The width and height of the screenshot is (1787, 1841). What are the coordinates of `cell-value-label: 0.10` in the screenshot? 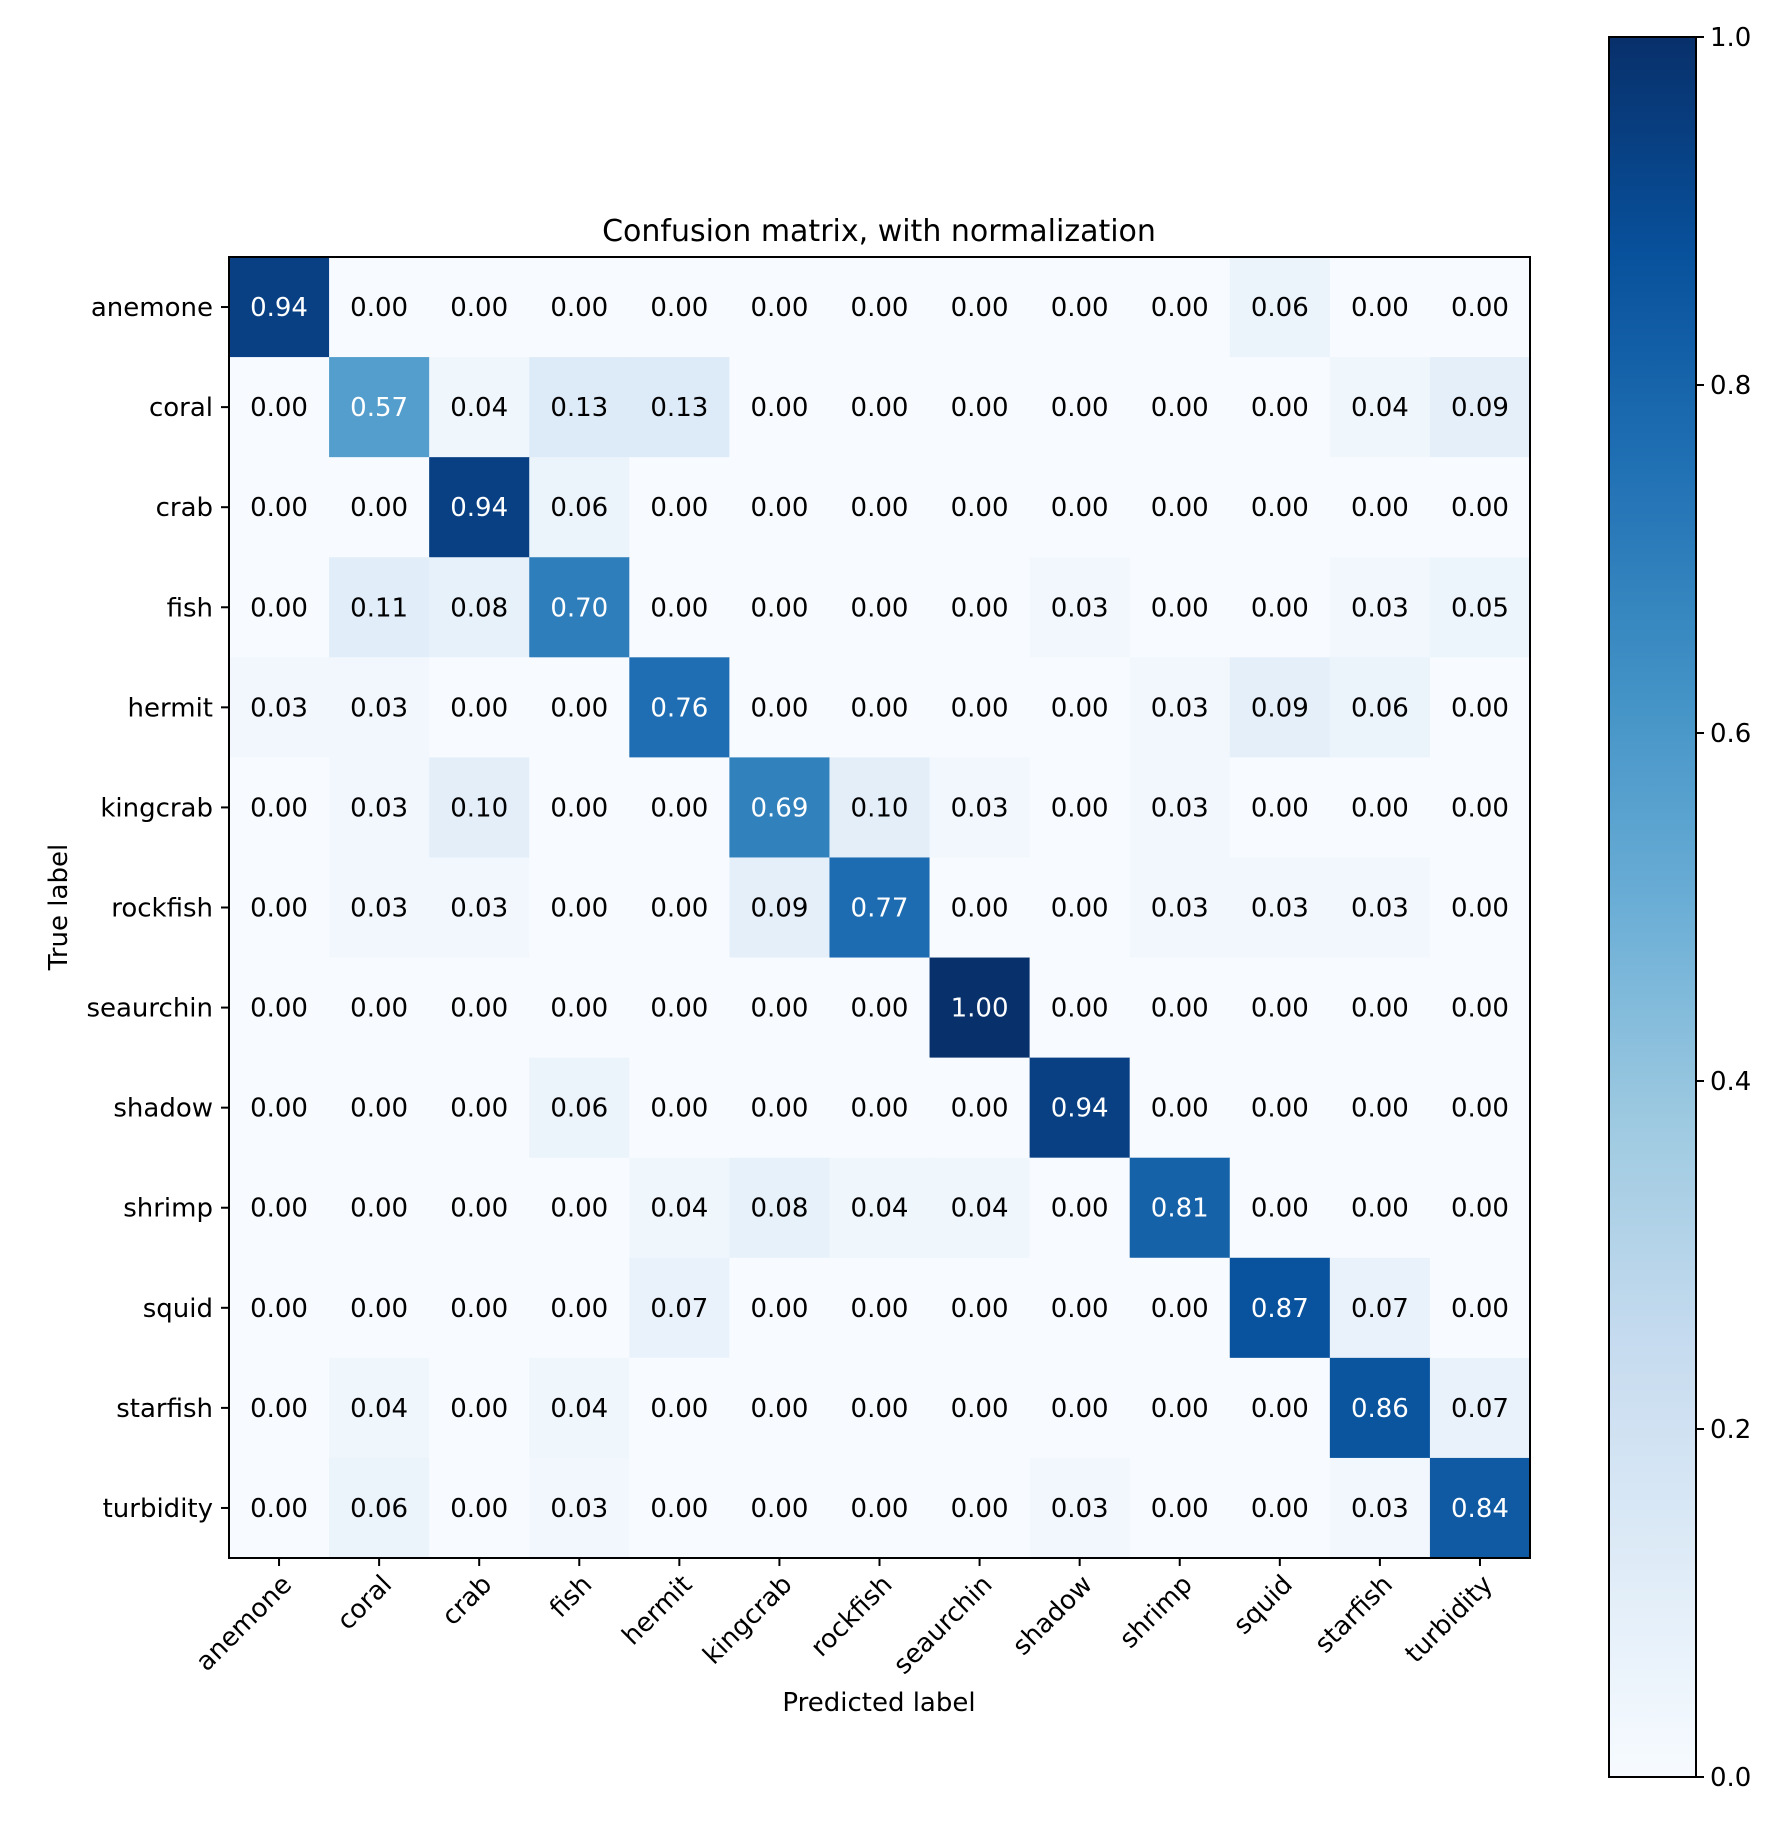 It's located at (479, 808).